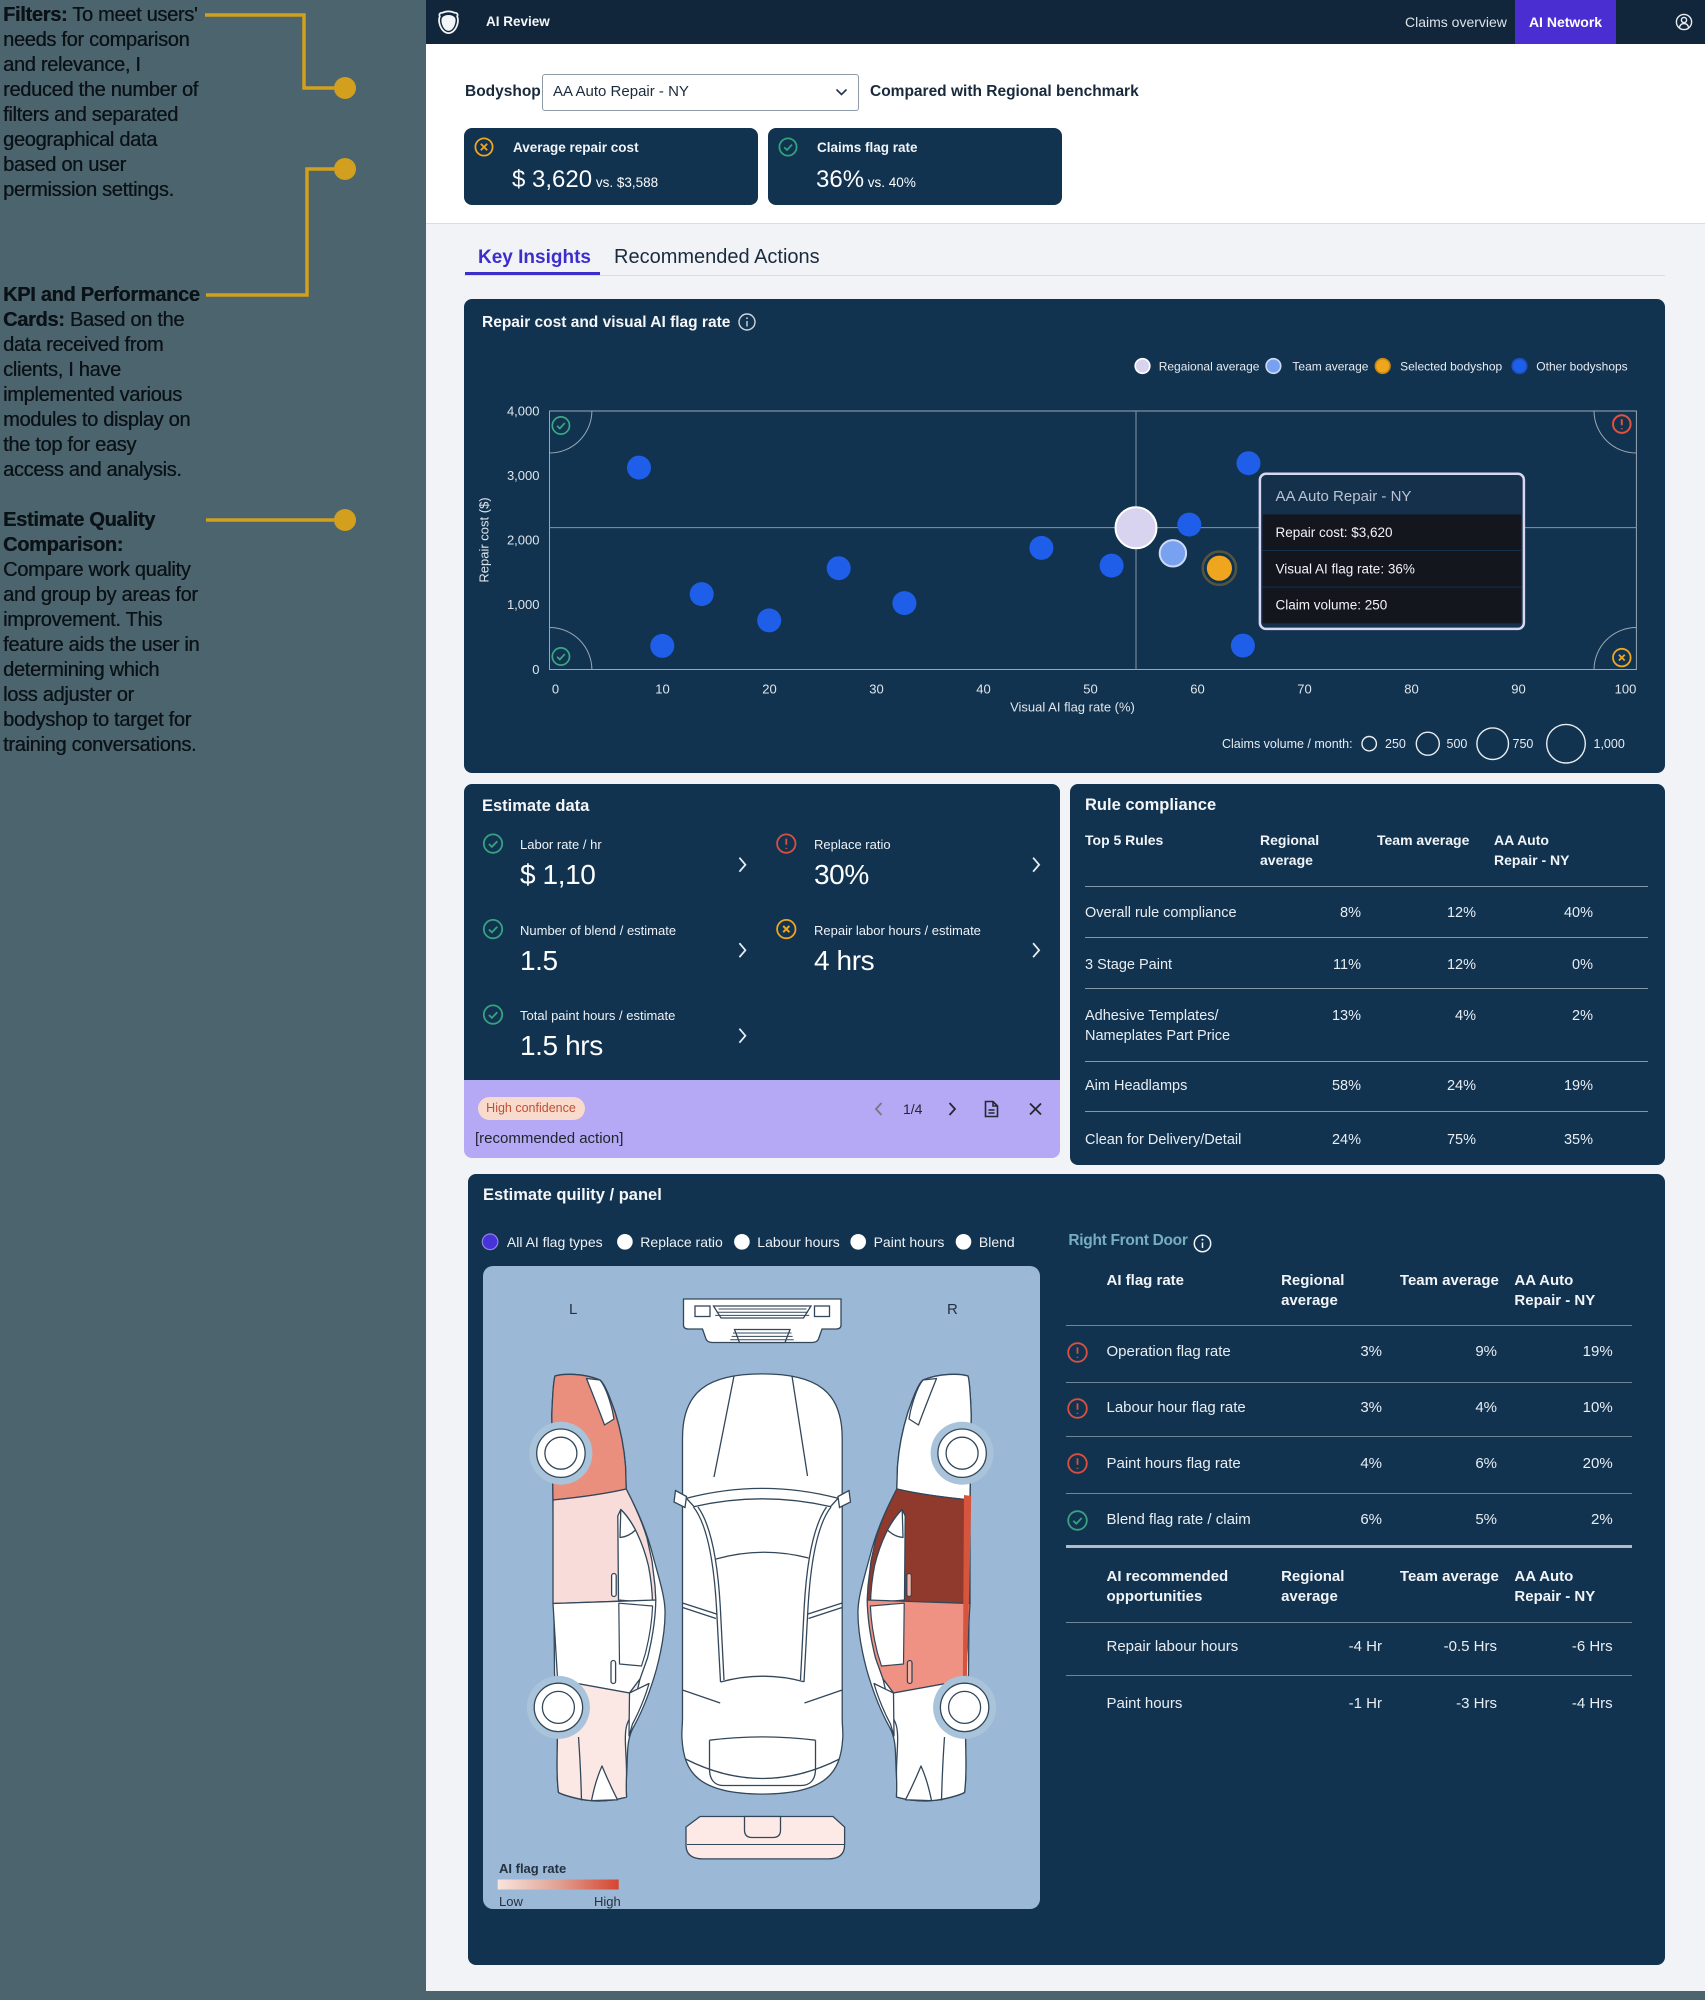  Describe the element at coordinates (523, 475) in the screenshot. I see `svg-text: 3,000` at that location.